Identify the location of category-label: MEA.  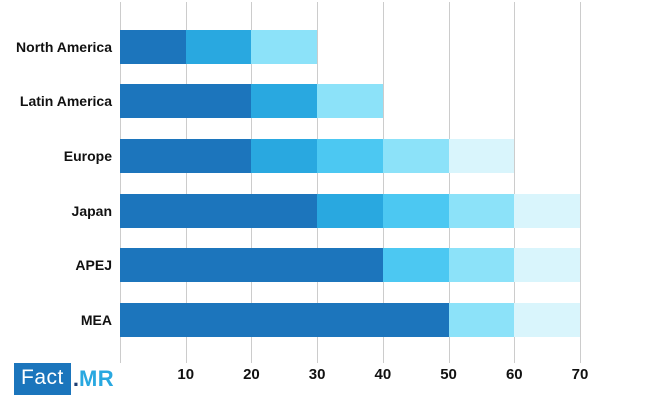
(96, 320).